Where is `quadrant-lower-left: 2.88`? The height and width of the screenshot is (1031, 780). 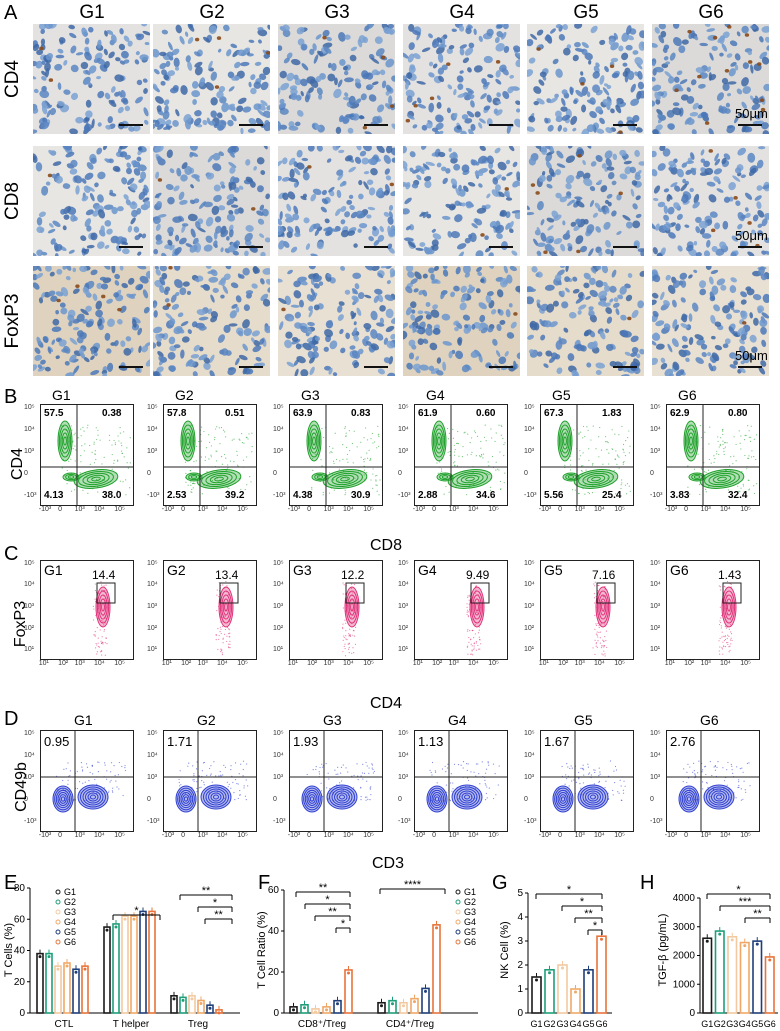
quadrant-lower-left: 2.88 is located at coordinates (428, 495).